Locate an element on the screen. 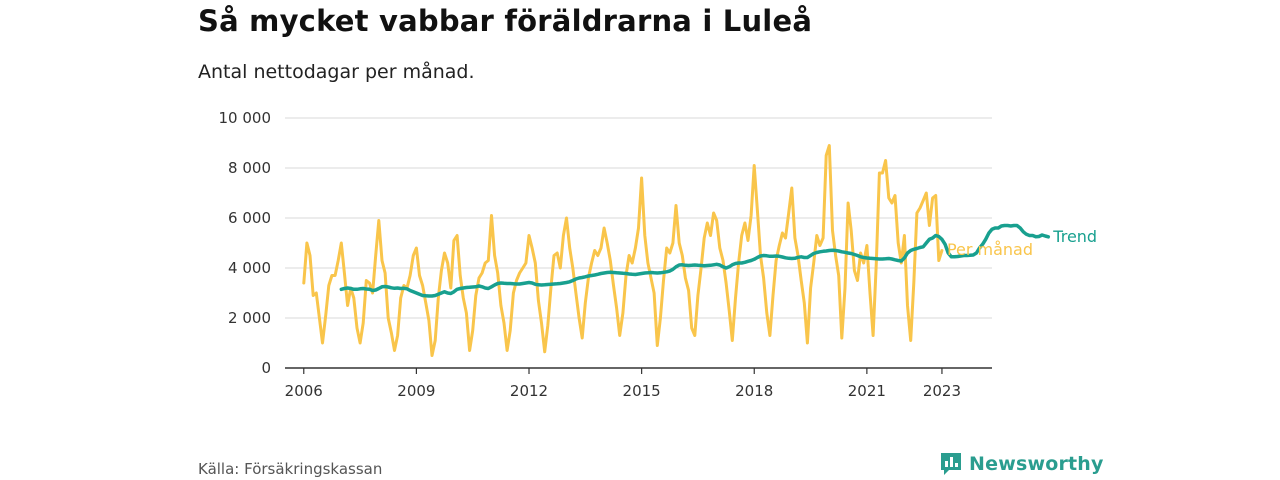 The height and width of the screenshot is (480, 1280). y-tick-label: 4 000 is located at coordinates (249, 268).